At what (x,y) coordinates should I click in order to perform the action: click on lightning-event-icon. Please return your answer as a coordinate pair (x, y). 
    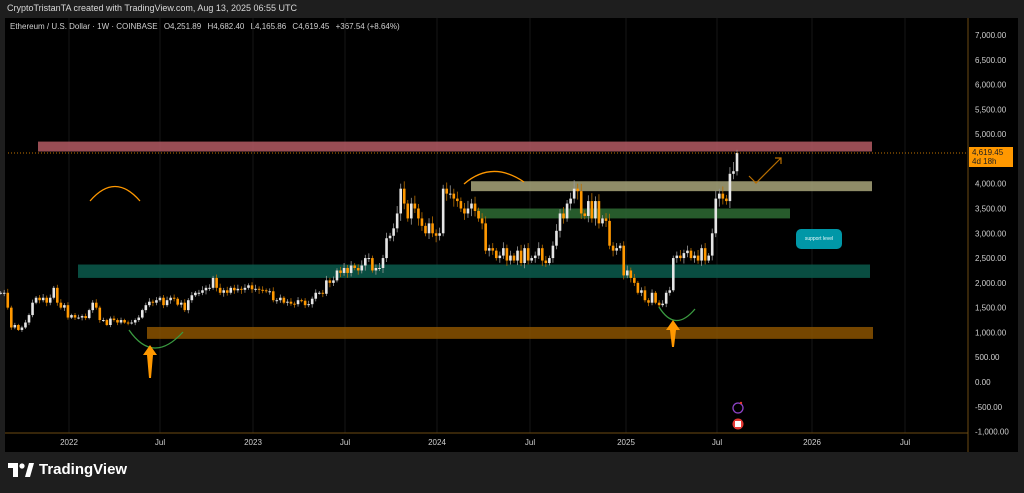
    Looking at the image, I should click on (738, 408).